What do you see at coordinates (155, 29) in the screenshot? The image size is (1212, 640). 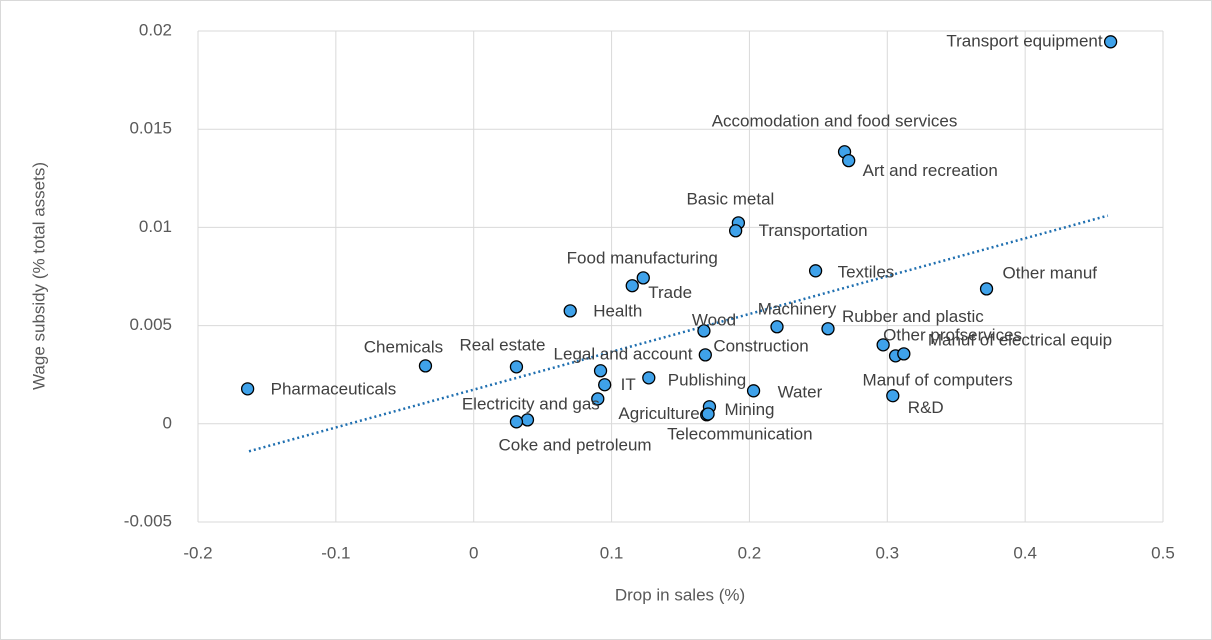 I see `y-tick-label: 0.02` at bounding box center [155, 29].